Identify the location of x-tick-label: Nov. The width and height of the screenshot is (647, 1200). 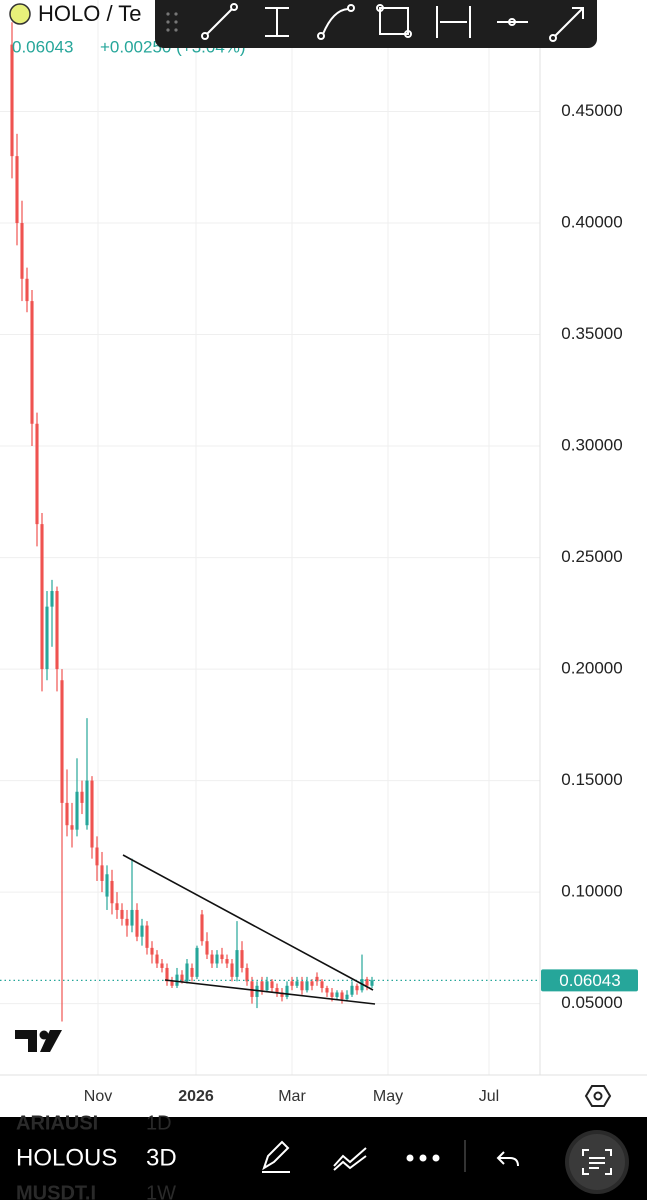
(98, 1096).